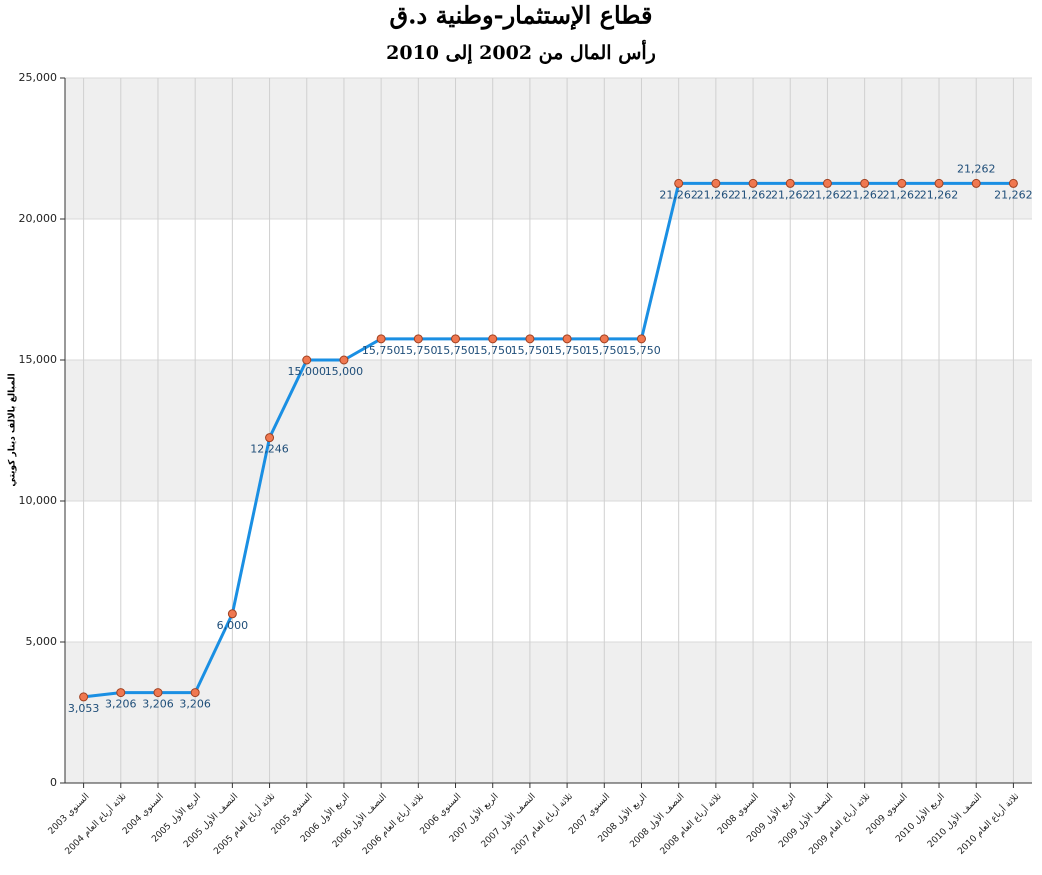 This screenshot has width=1042, height=875. What do you see at coordinates (13, 429) in the screenshot?
I see `y-axis-title: المبالغ بالالف دينار كويتي` at bounding box center [13, 429].